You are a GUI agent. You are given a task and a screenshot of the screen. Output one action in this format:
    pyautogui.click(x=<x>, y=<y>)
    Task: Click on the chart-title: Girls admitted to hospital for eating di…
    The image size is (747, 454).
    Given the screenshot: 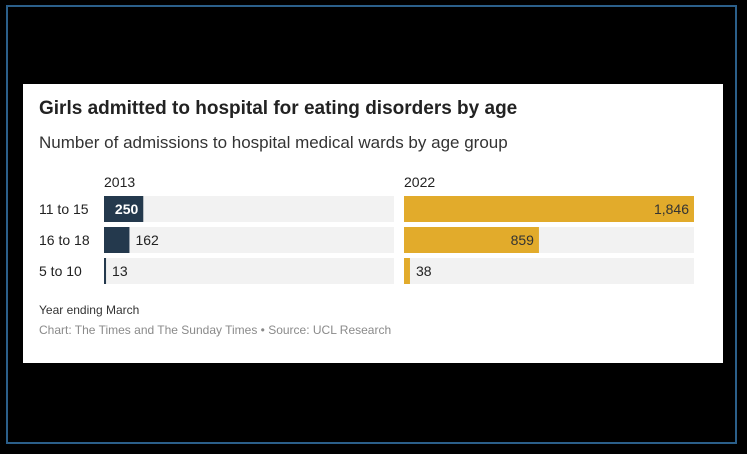 What is the action you would take?
    pyautogui.click(x=278, y=108)
    